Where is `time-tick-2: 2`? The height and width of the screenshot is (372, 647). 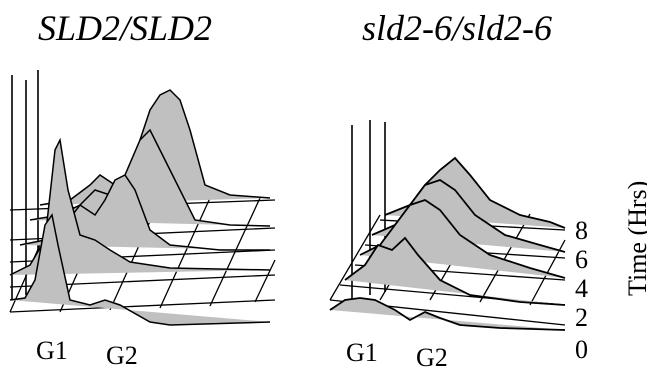 time-tick-2: 2 is located at coordinates (581, 317).